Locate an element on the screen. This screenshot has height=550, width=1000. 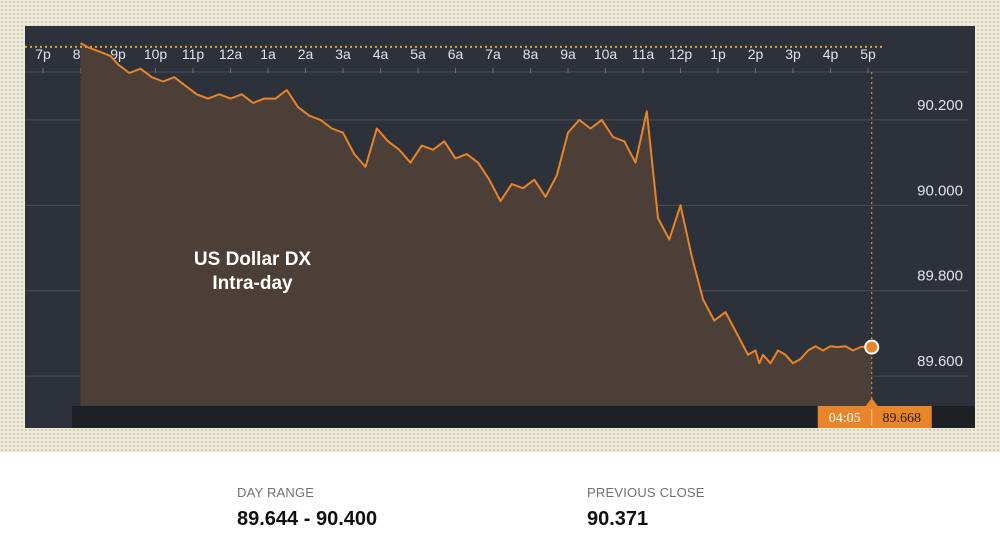
x-tick-label: 8a is located at coordinates (531, 54).